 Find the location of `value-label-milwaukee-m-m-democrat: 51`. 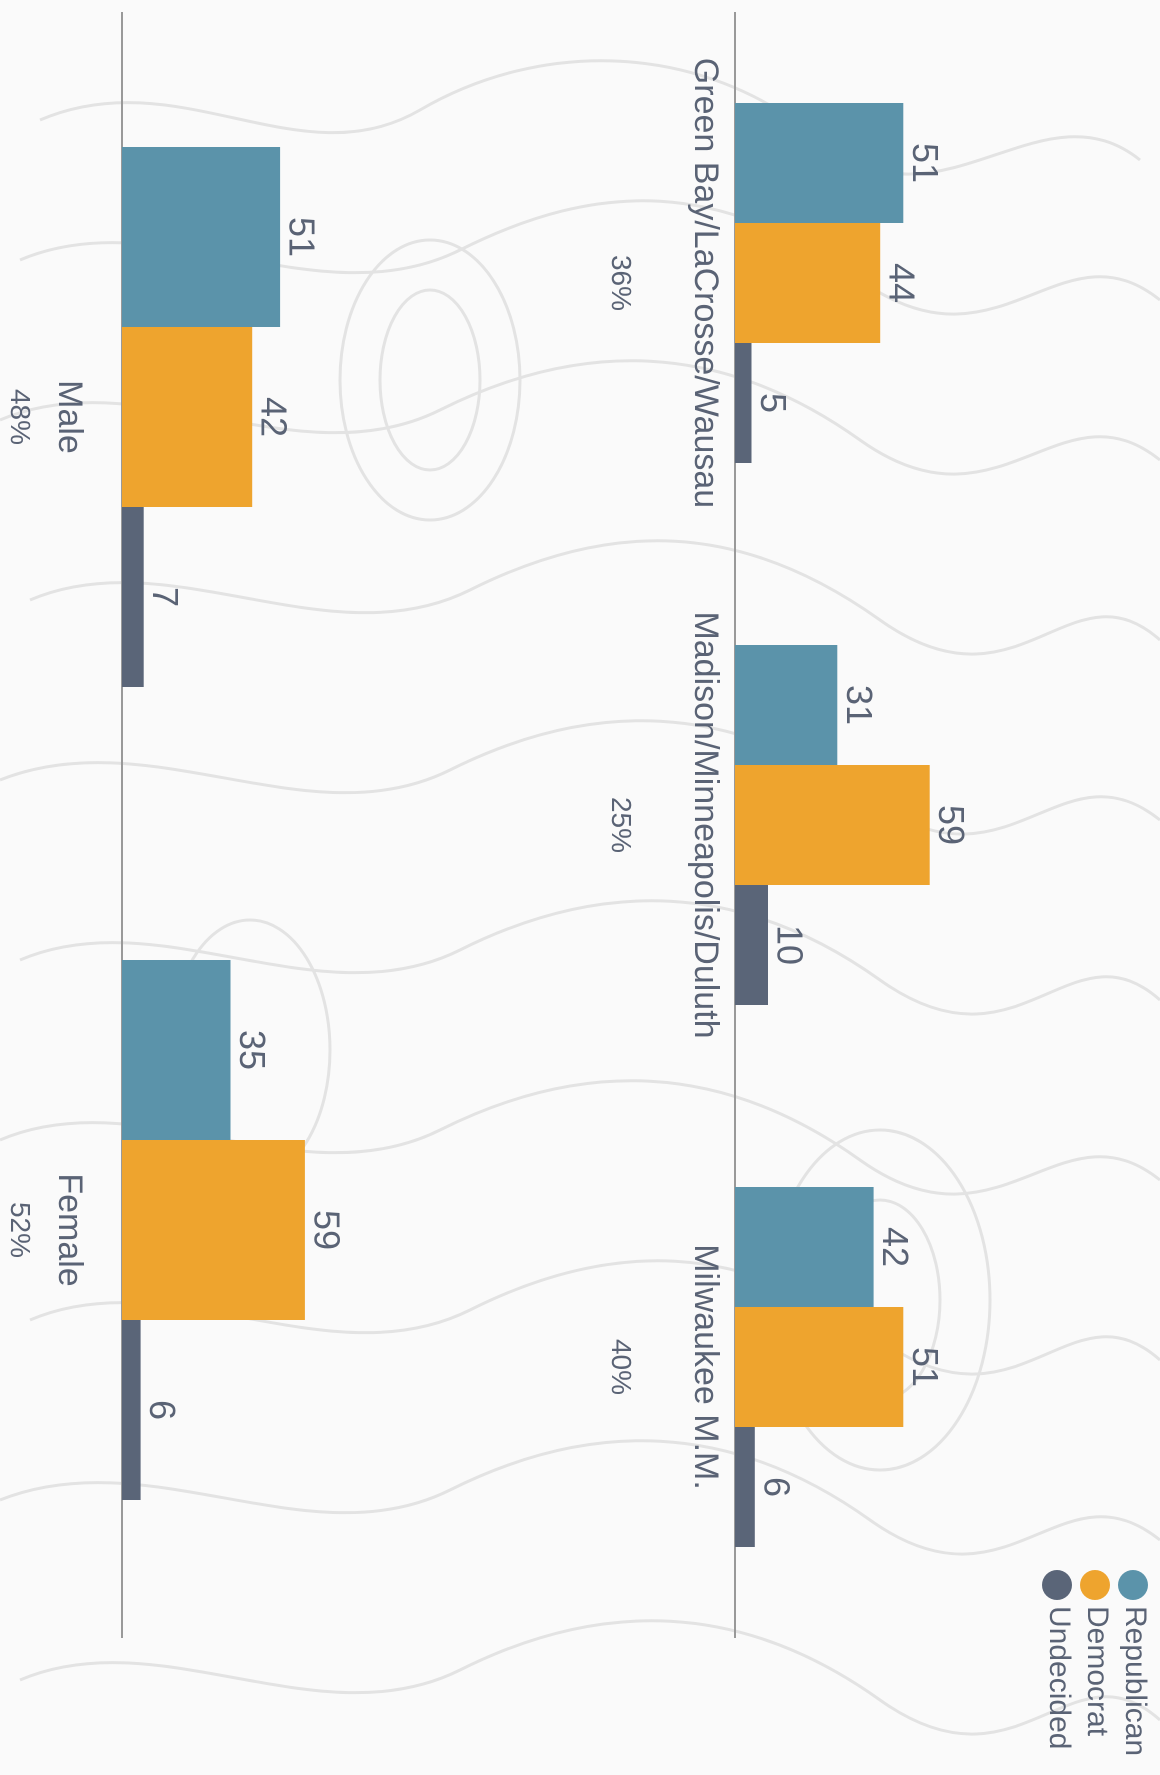

value-label-milwaukee-m-m-democrat: 51 is located at coordinates (925, 1367).